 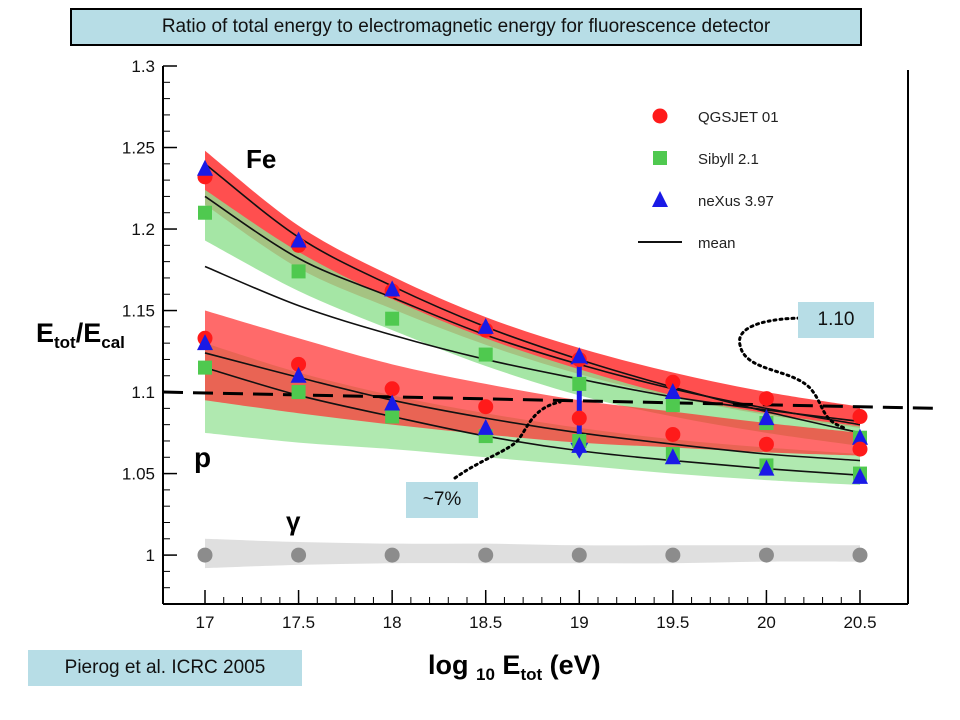 I want to click on legend-marker-triangle, so click(x=660, y=199).